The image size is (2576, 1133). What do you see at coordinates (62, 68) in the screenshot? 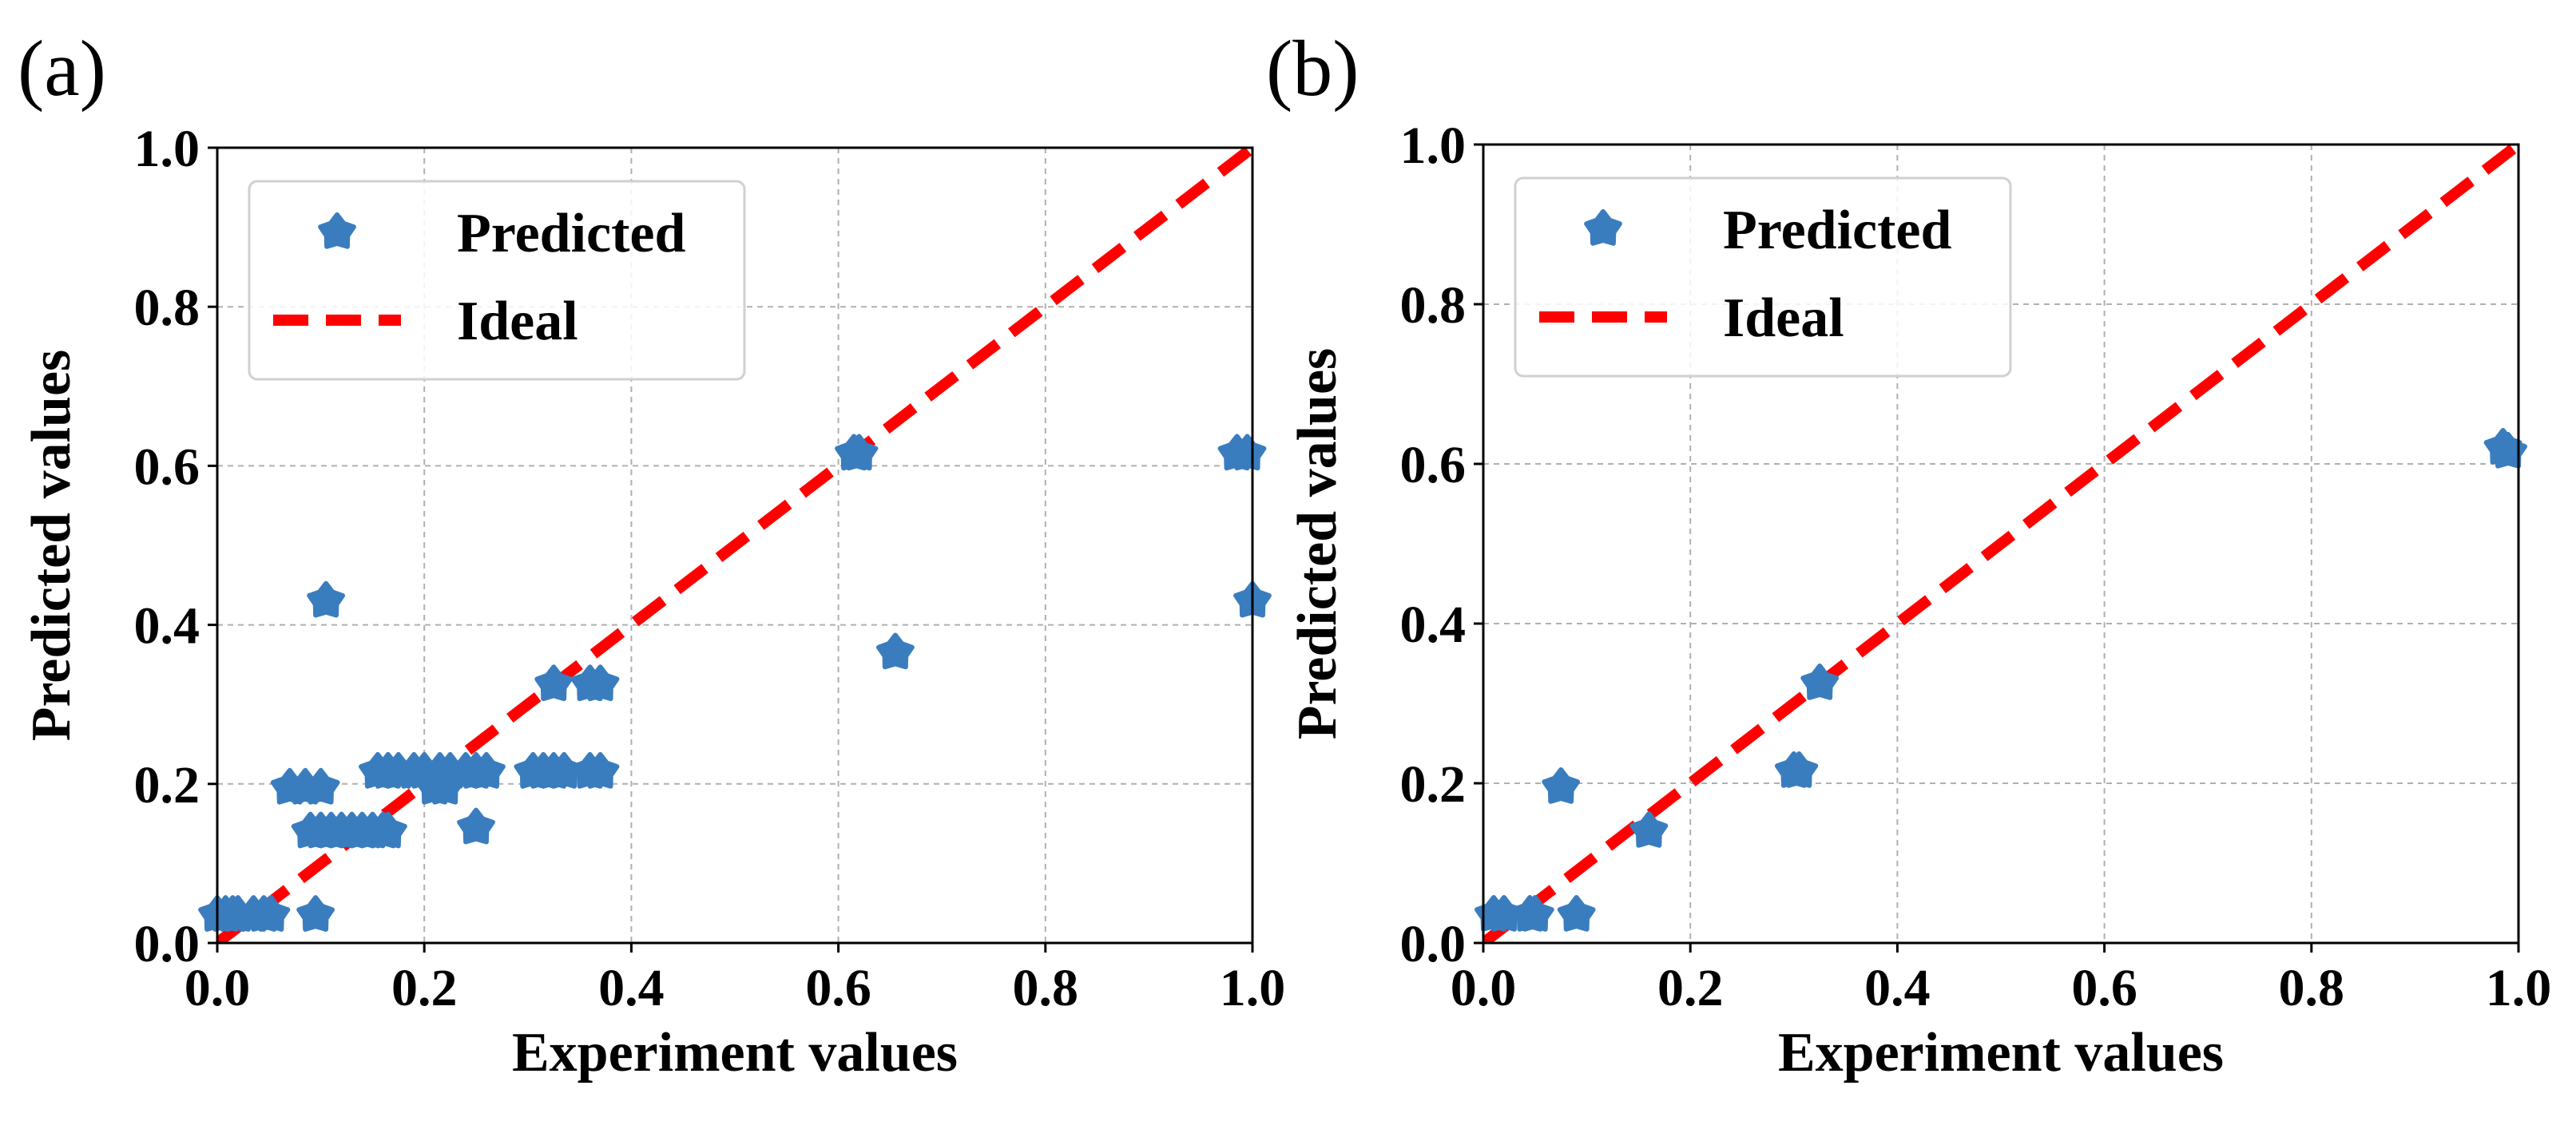
I see `panel-label-a: (a)` at bounding box center [62, 68].